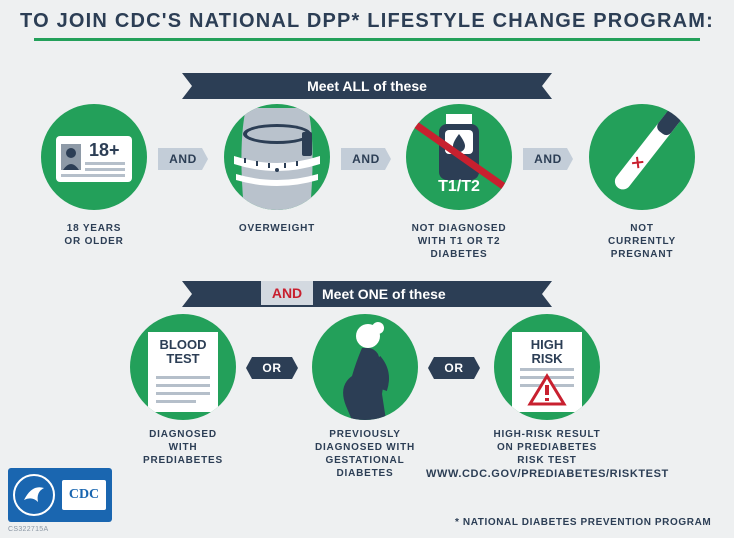  I want to click on and-connector-2: AND, so click(366, 159).